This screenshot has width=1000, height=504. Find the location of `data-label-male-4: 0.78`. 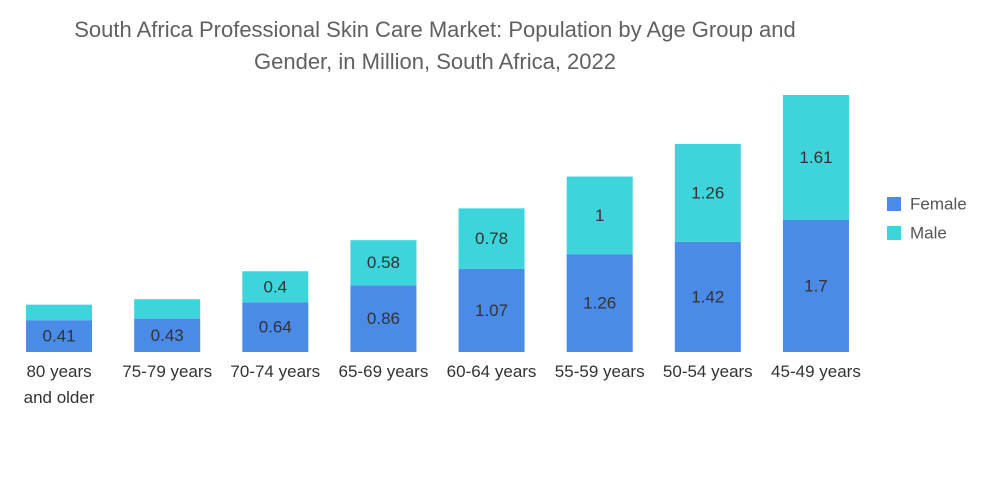

data-label-male-4: 0.78 is located at coordinates (491, 238).